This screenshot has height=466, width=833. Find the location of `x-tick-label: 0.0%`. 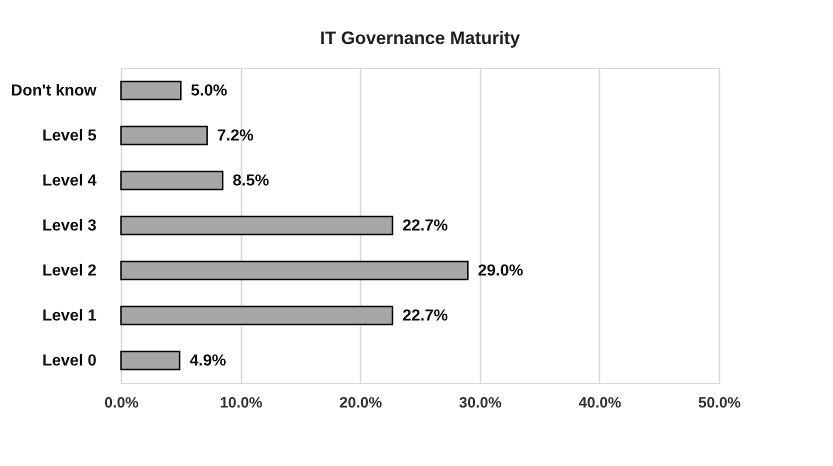

x-tick-label: 0.0% is located at coordinates (121, 403).